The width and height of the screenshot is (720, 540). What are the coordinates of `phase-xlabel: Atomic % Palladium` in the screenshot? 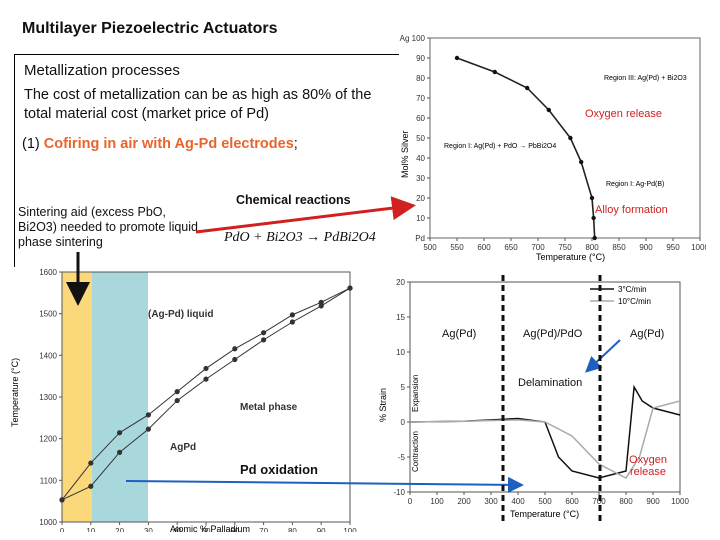 It's located at (210, 528).